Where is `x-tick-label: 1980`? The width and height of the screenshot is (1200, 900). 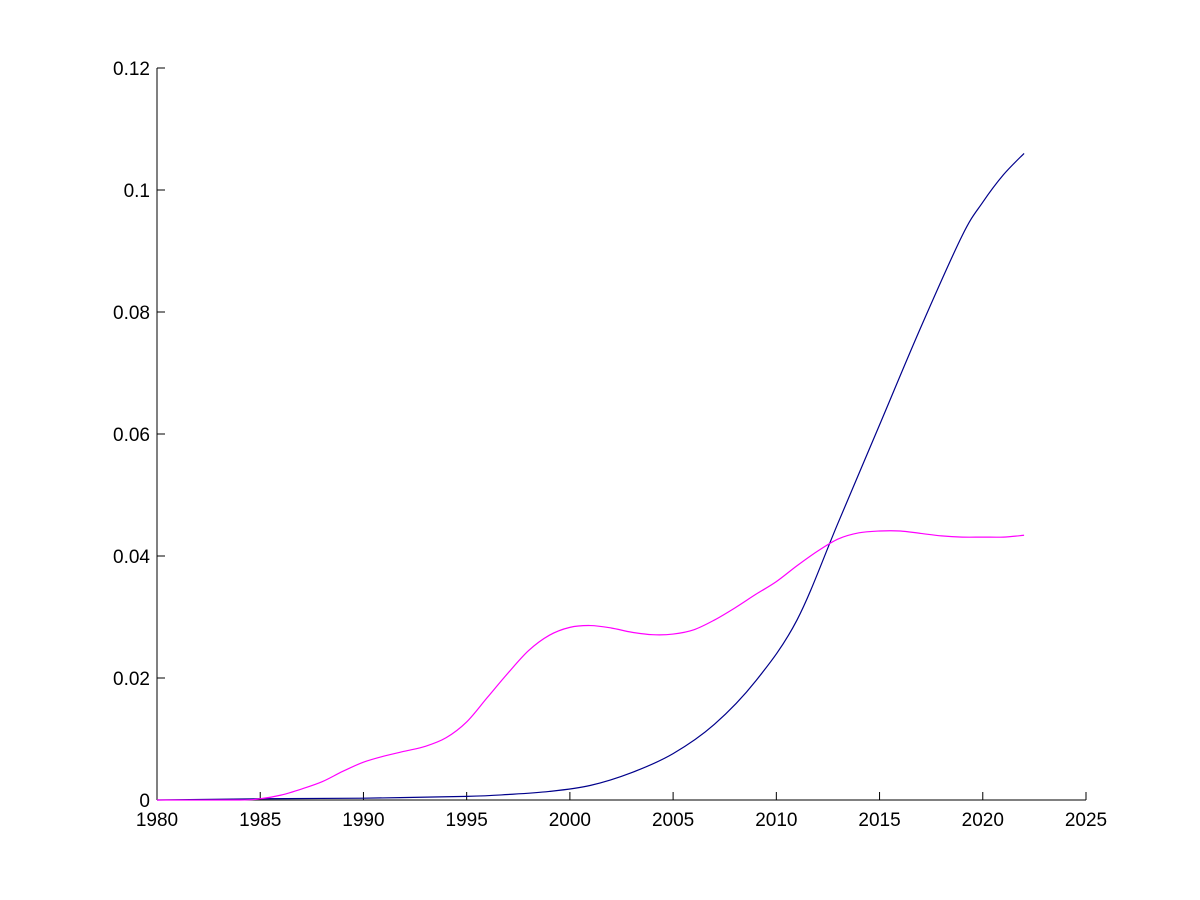
x-tick-label: 1980 is located at coordinates (157, 820).